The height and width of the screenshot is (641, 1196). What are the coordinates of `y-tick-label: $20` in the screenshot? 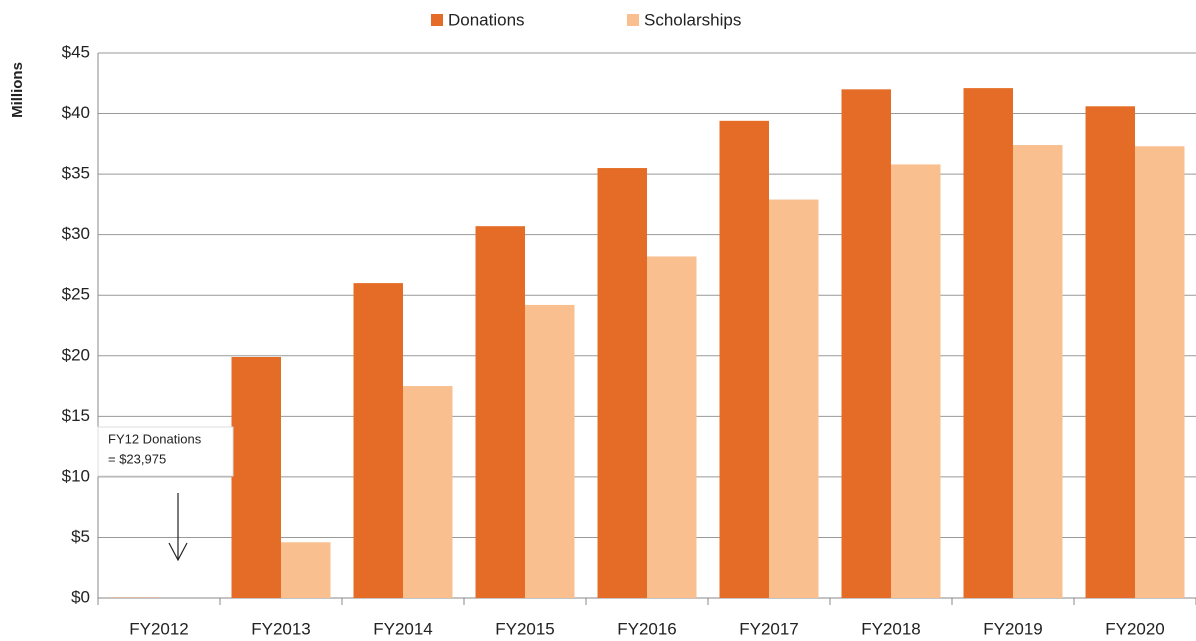 It's located at (76, 354).